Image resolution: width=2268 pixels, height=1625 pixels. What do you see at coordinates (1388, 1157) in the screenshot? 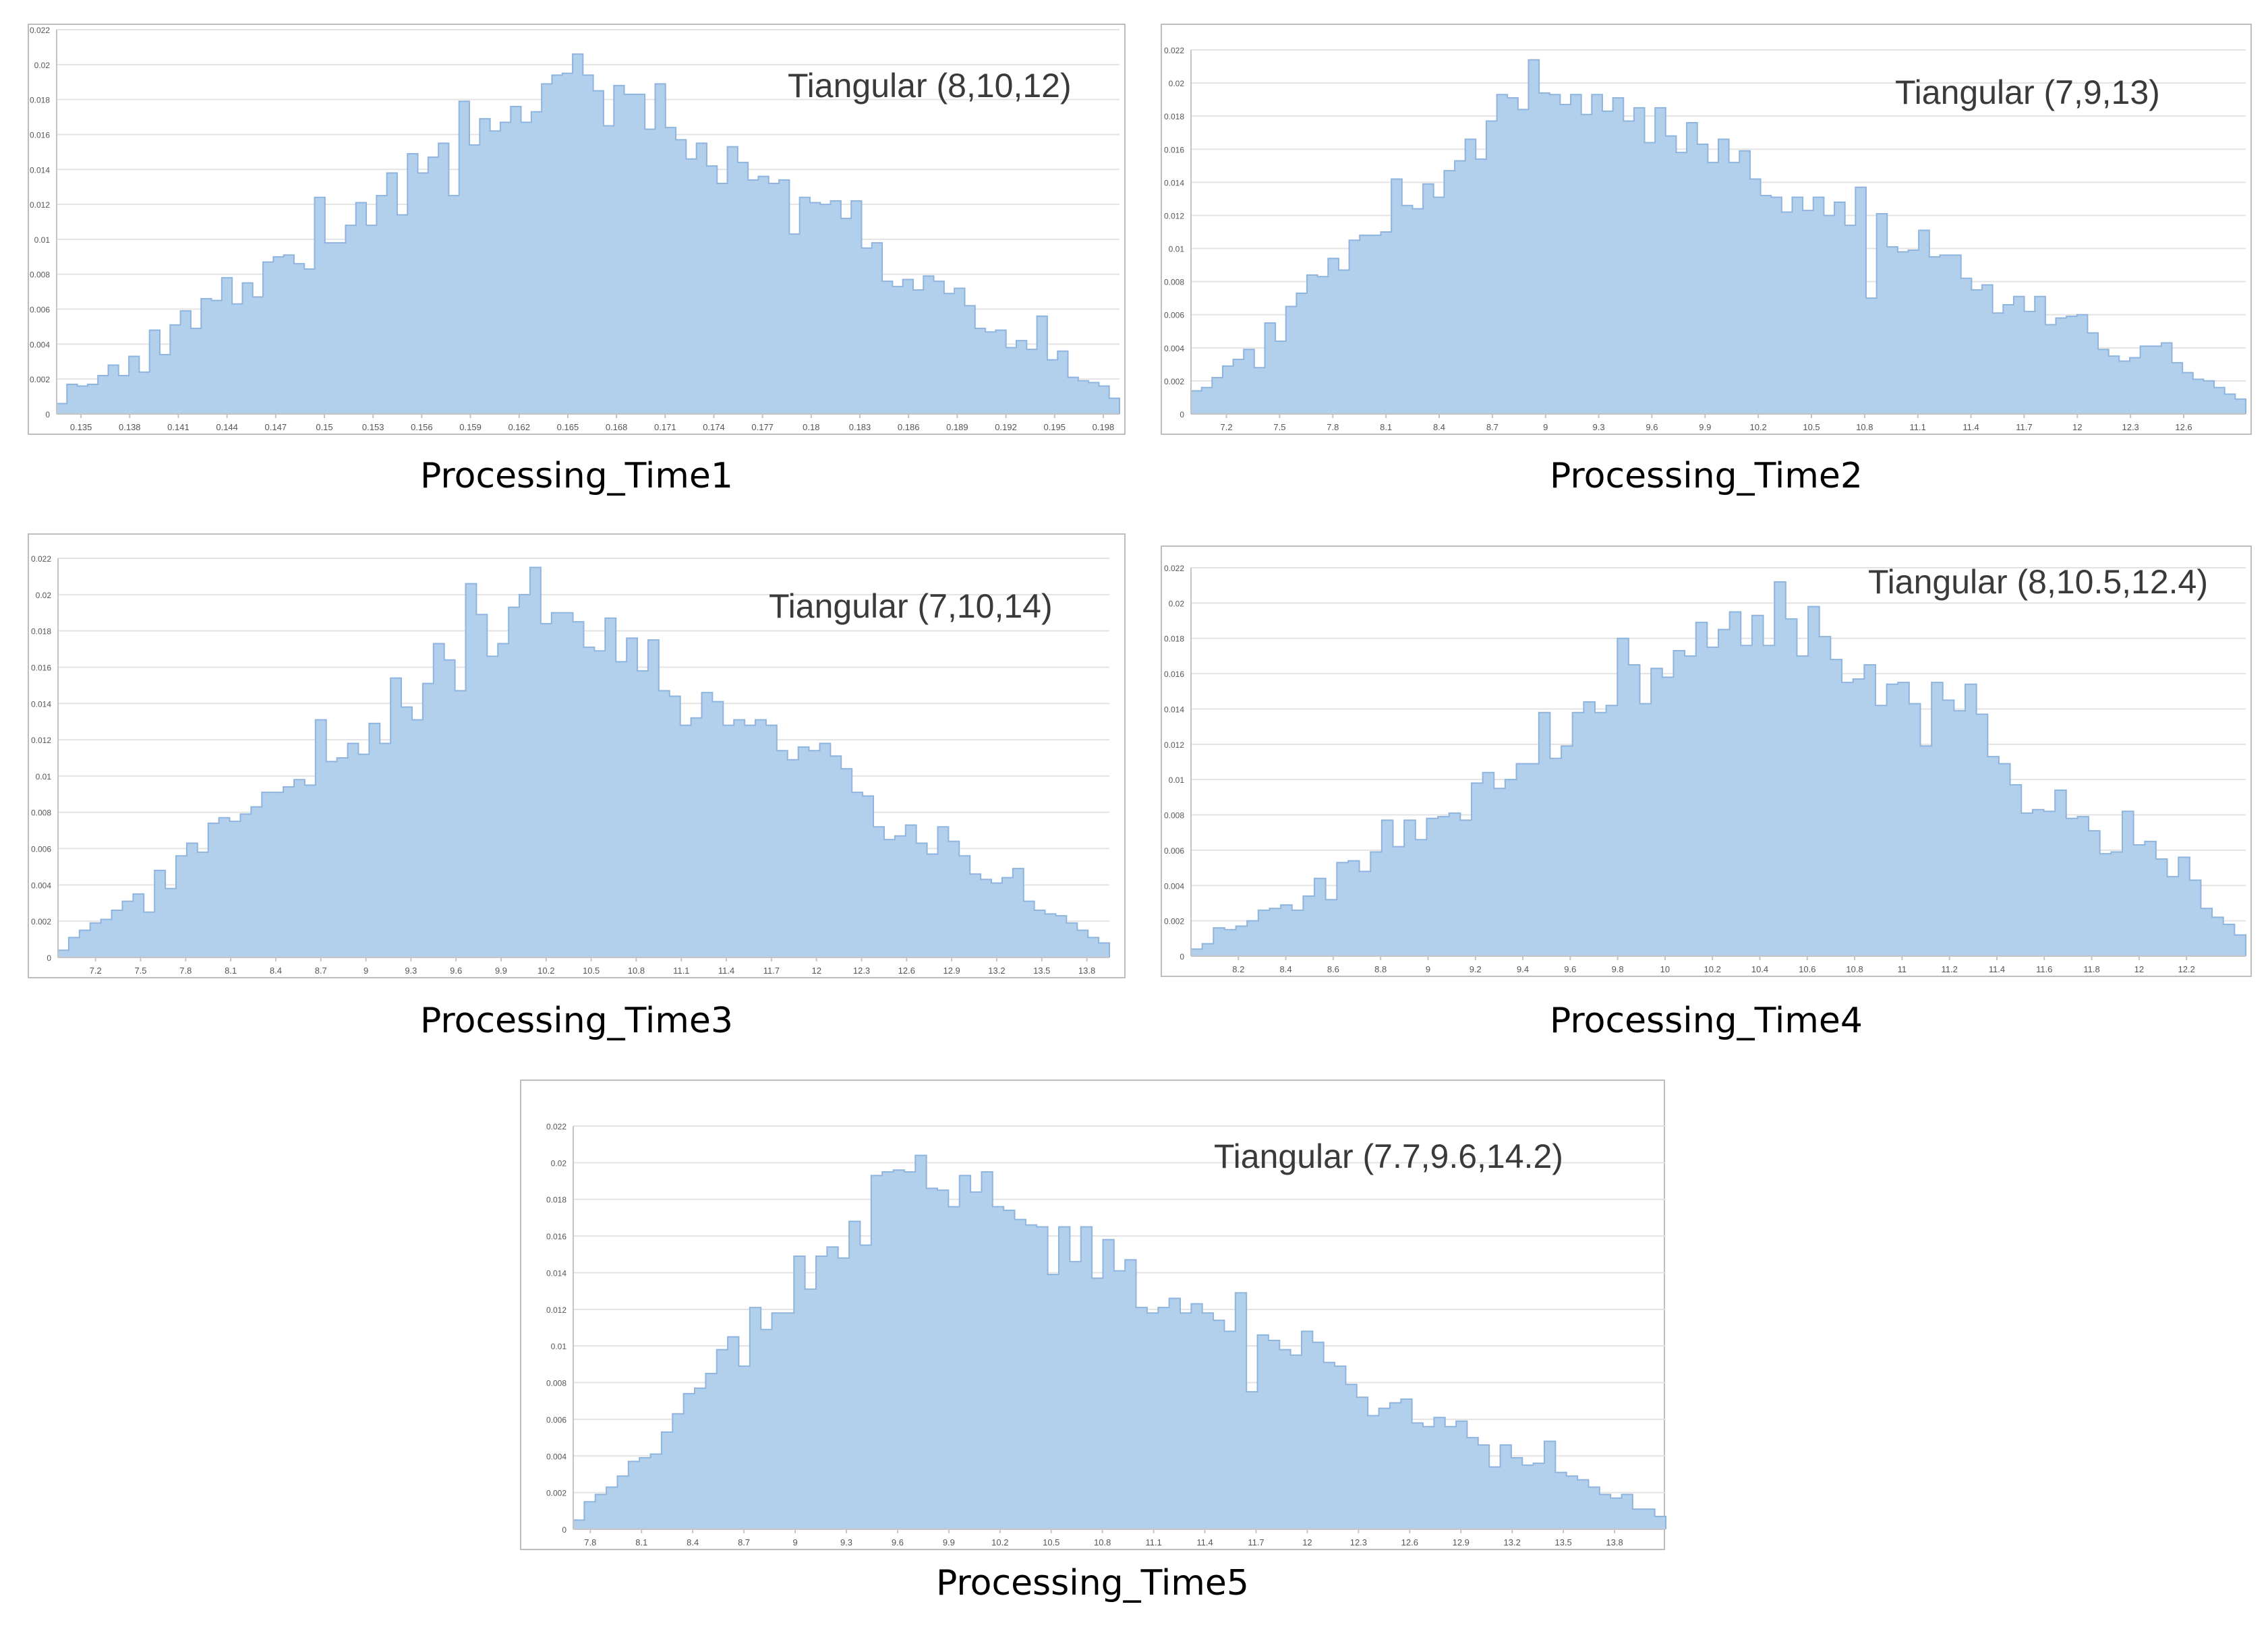
I see `distribution-label: Tiangular (7.7,9.6,14.2)` at bounding box center [1388, 1157].